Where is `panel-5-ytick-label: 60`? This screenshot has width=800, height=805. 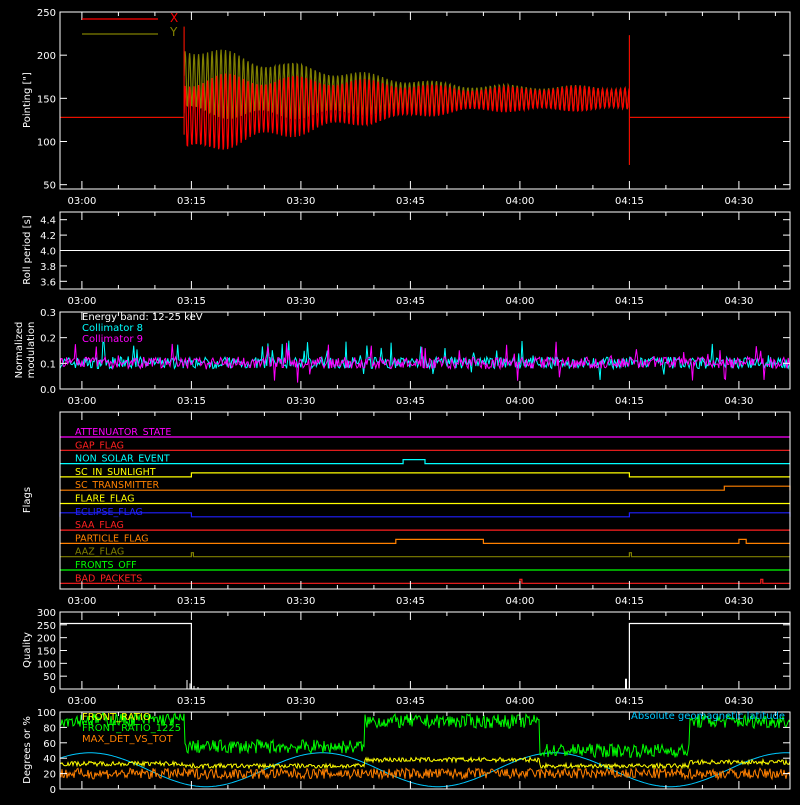 panel-5-ytick-label: 60 is located at coordinates (49, 744).